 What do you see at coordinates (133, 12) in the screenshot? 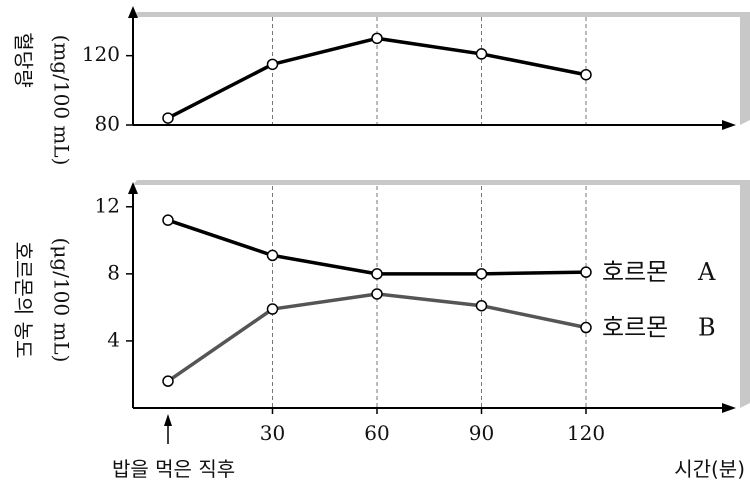
I see `y-axis-arrow-top` at bounding box center [133, 12].